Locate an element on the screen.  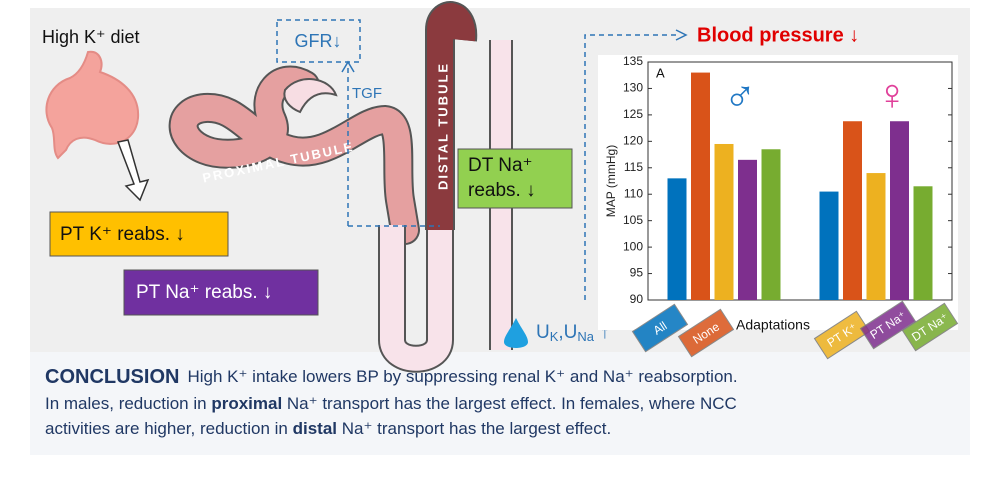
conclusion-heading: CONCLUSION is located at coordinates (112, 377).